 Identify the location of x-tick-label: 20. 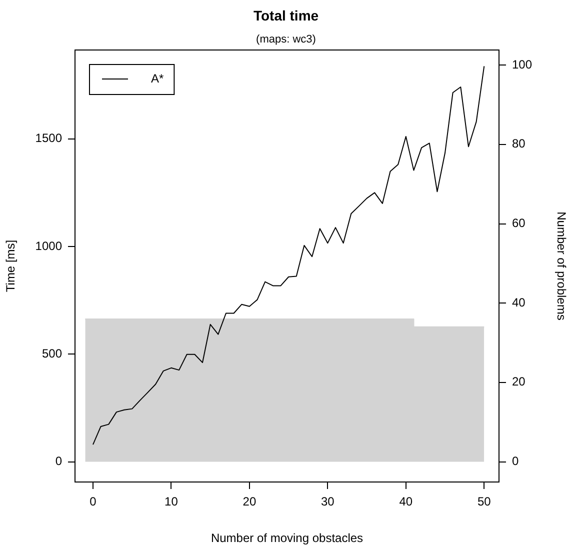
(249, 501).